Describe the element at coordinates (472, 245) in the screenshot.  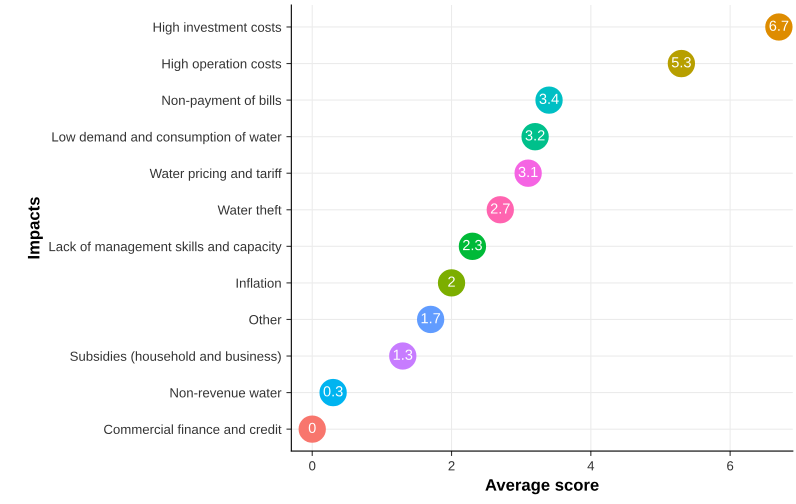
I see `data-label: 2.3` at that location.